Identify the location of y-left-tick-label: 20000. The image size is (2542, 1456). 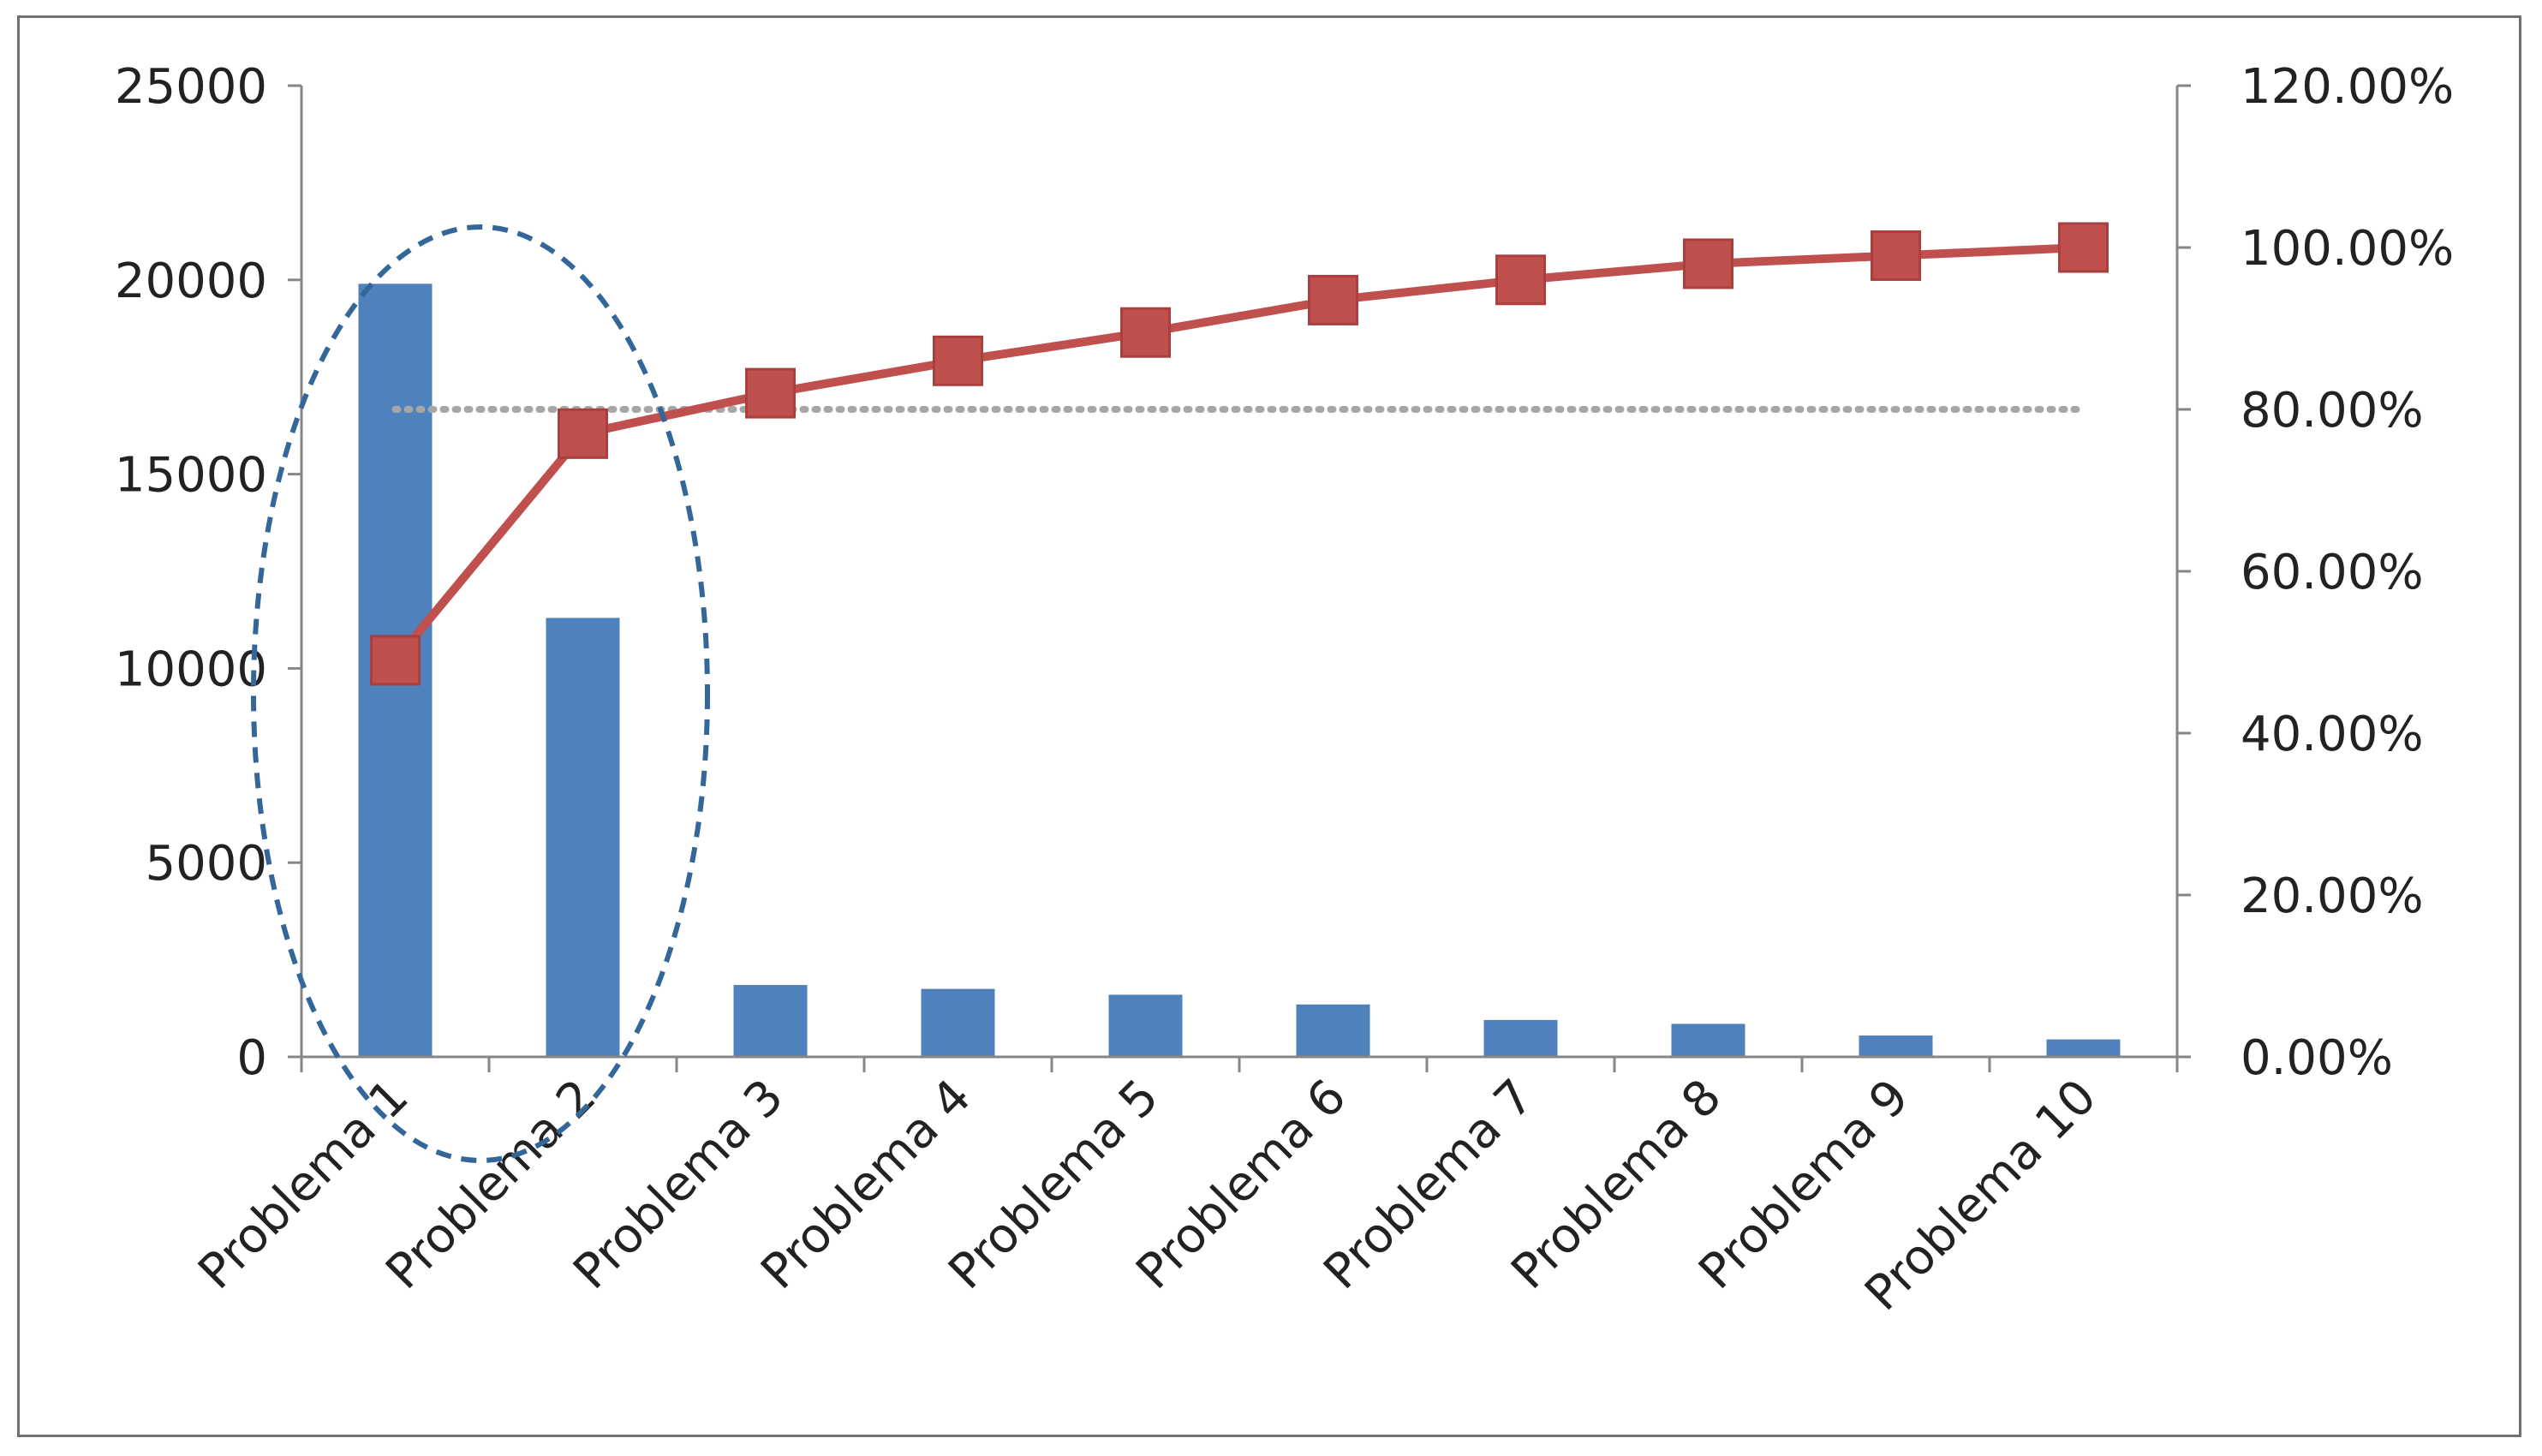
(191, 281).